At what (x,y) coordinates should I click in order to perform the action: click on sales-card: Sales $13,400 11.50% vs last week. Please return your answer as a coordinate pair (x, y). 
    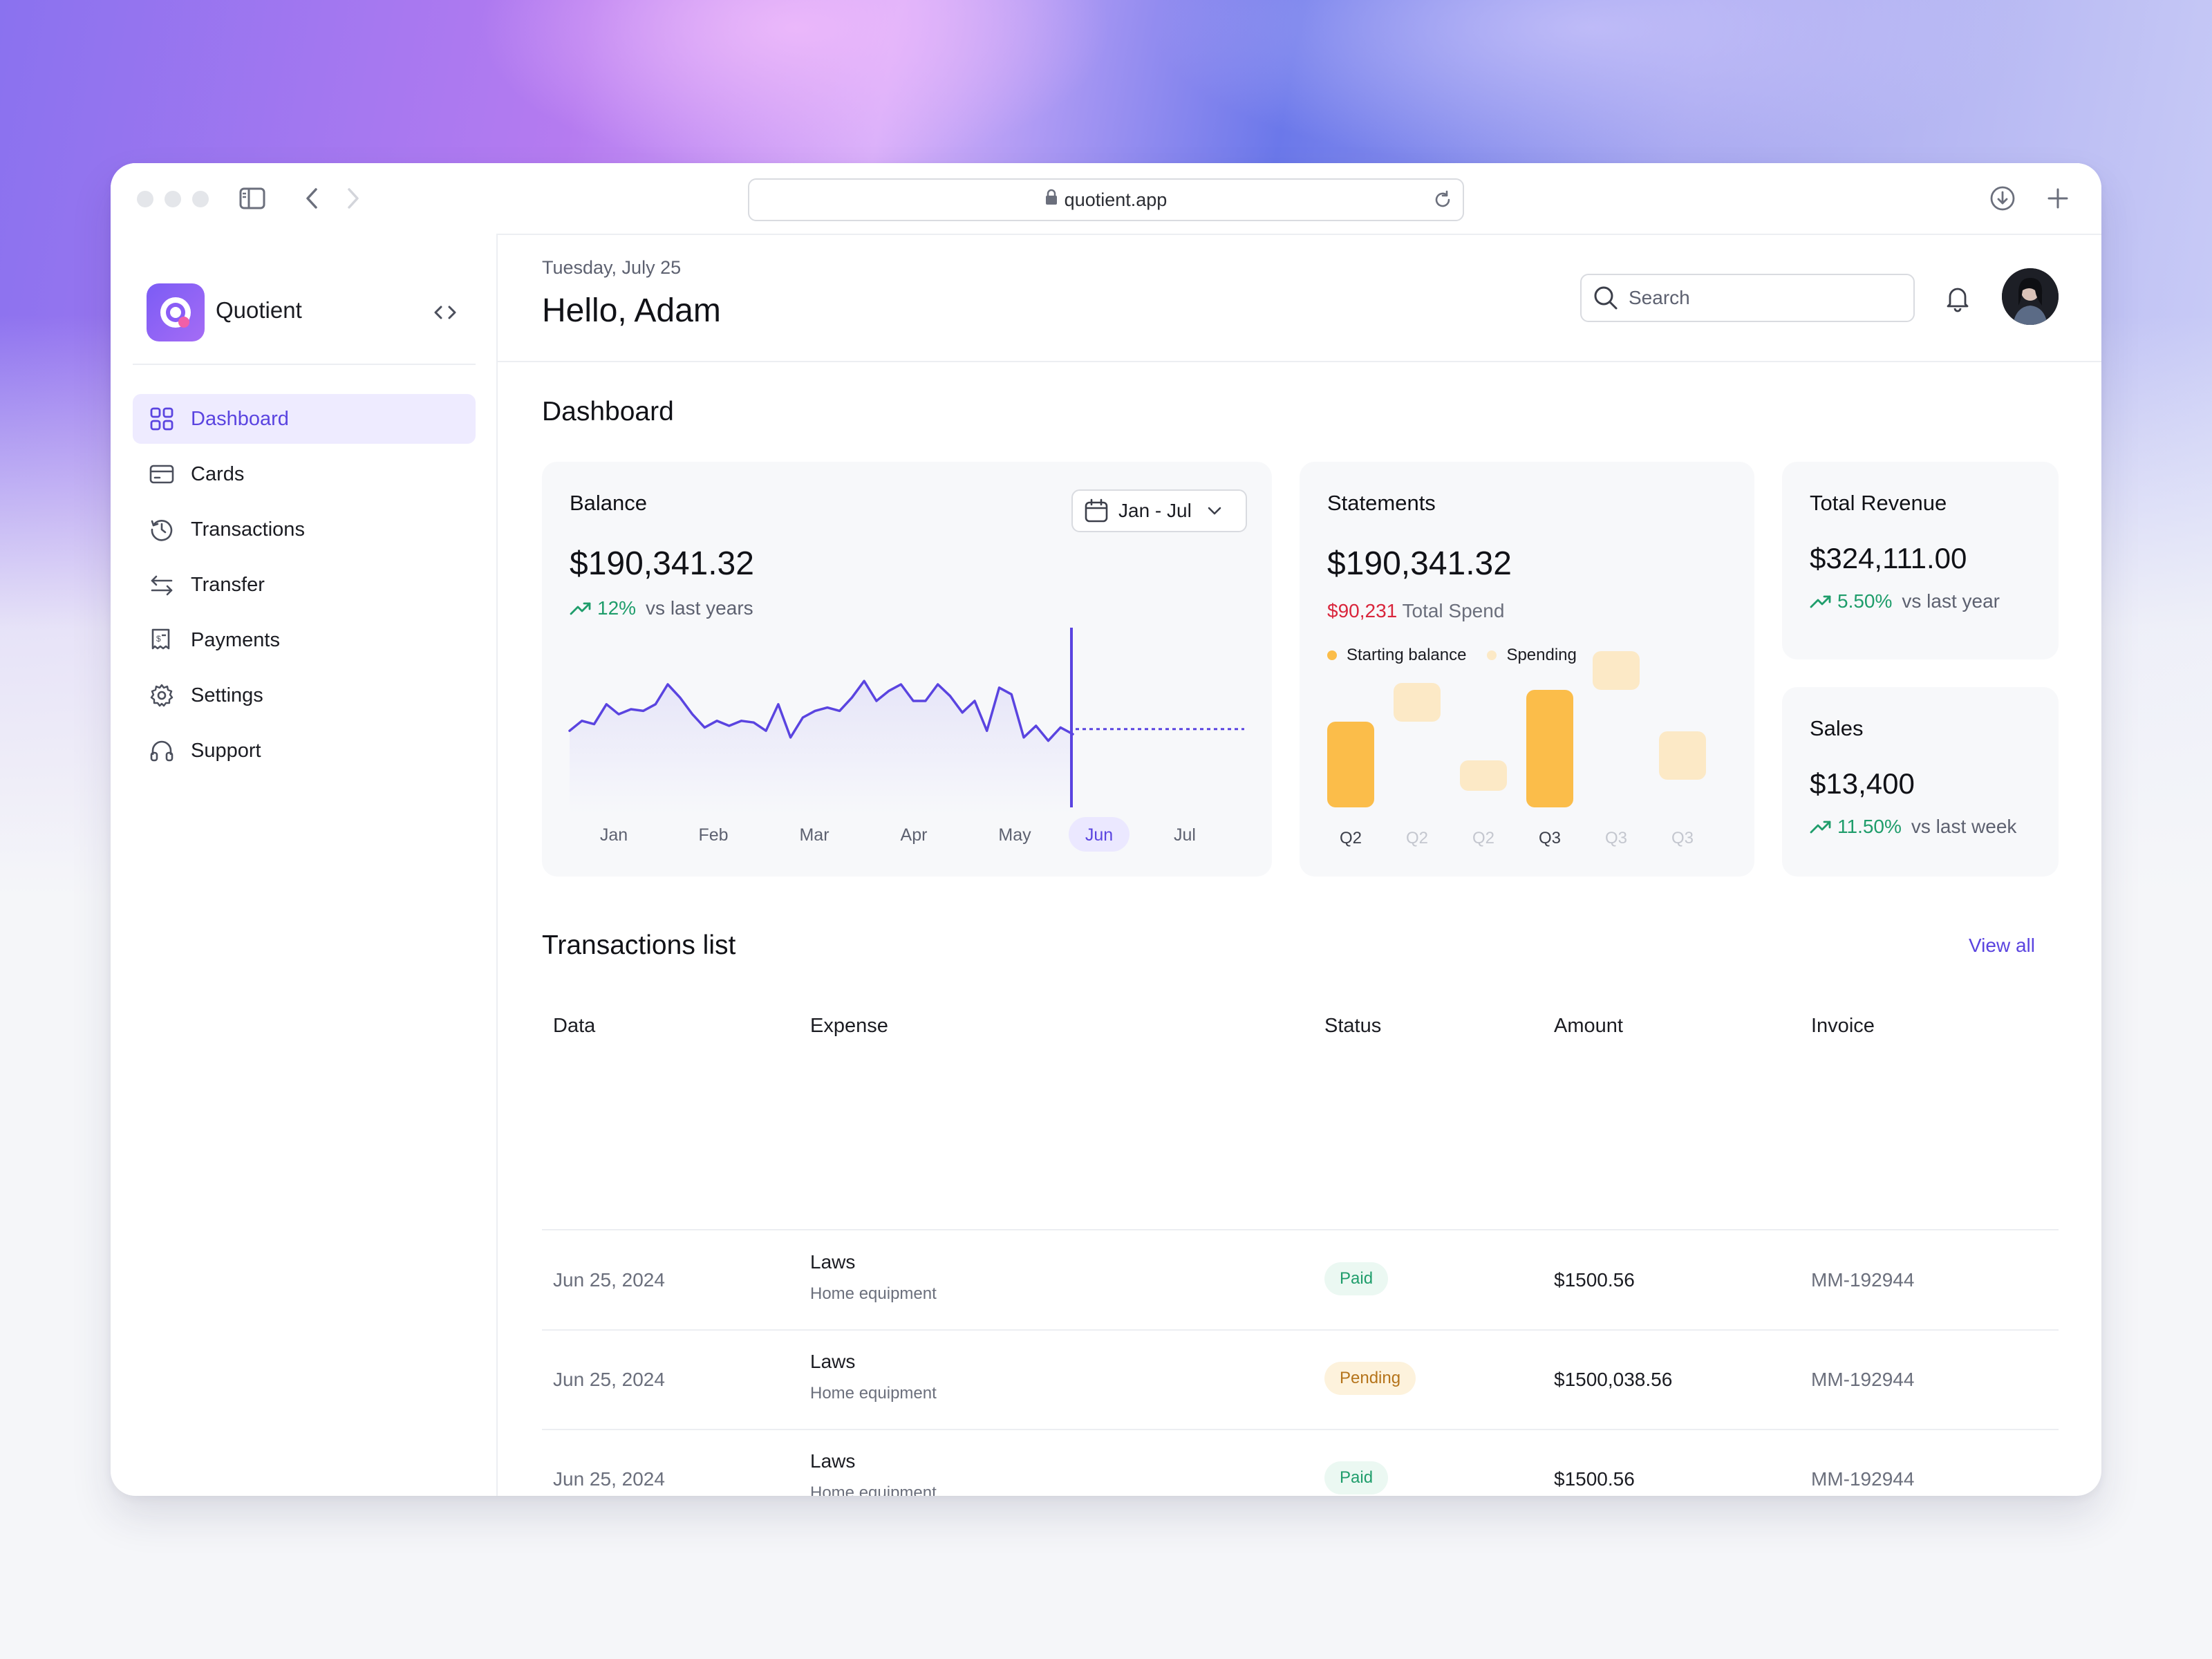
    Looking at the image, I should click on (1920, 782).